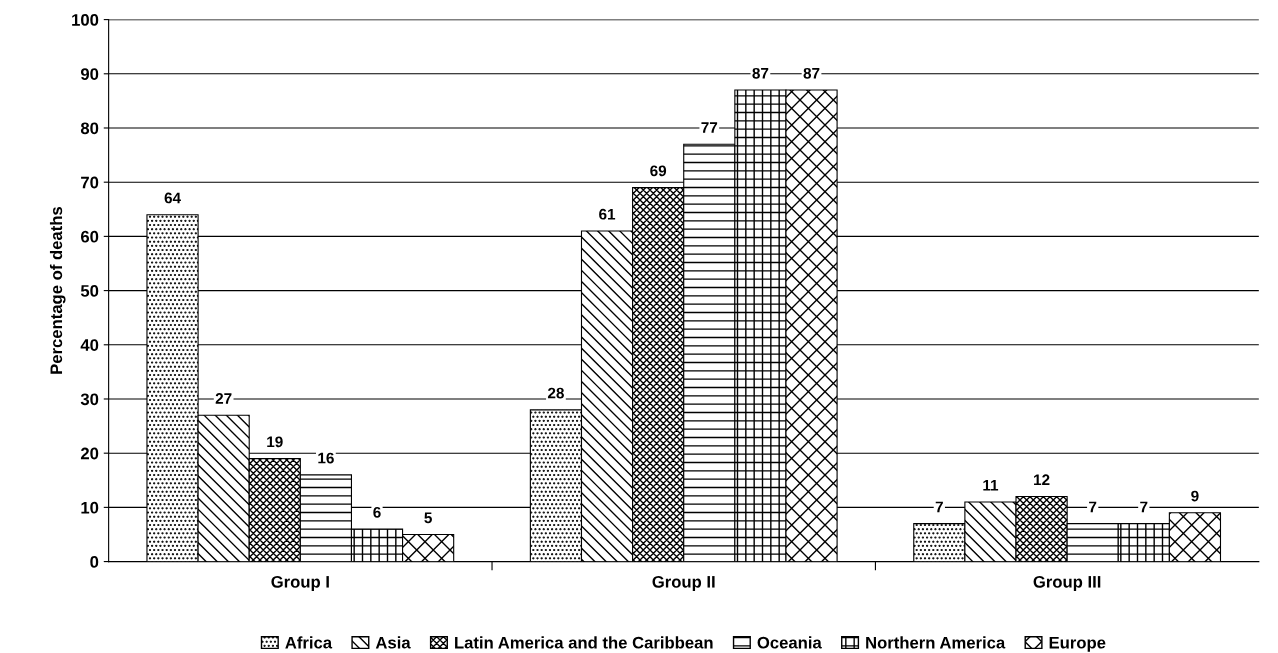 Image resolution: width=1278 pixels, height=653 pixels. What do you see at coordinates (936, 642) in the screenshot?
I see `legend-label: Northern America` at bounding box center [936, 642].